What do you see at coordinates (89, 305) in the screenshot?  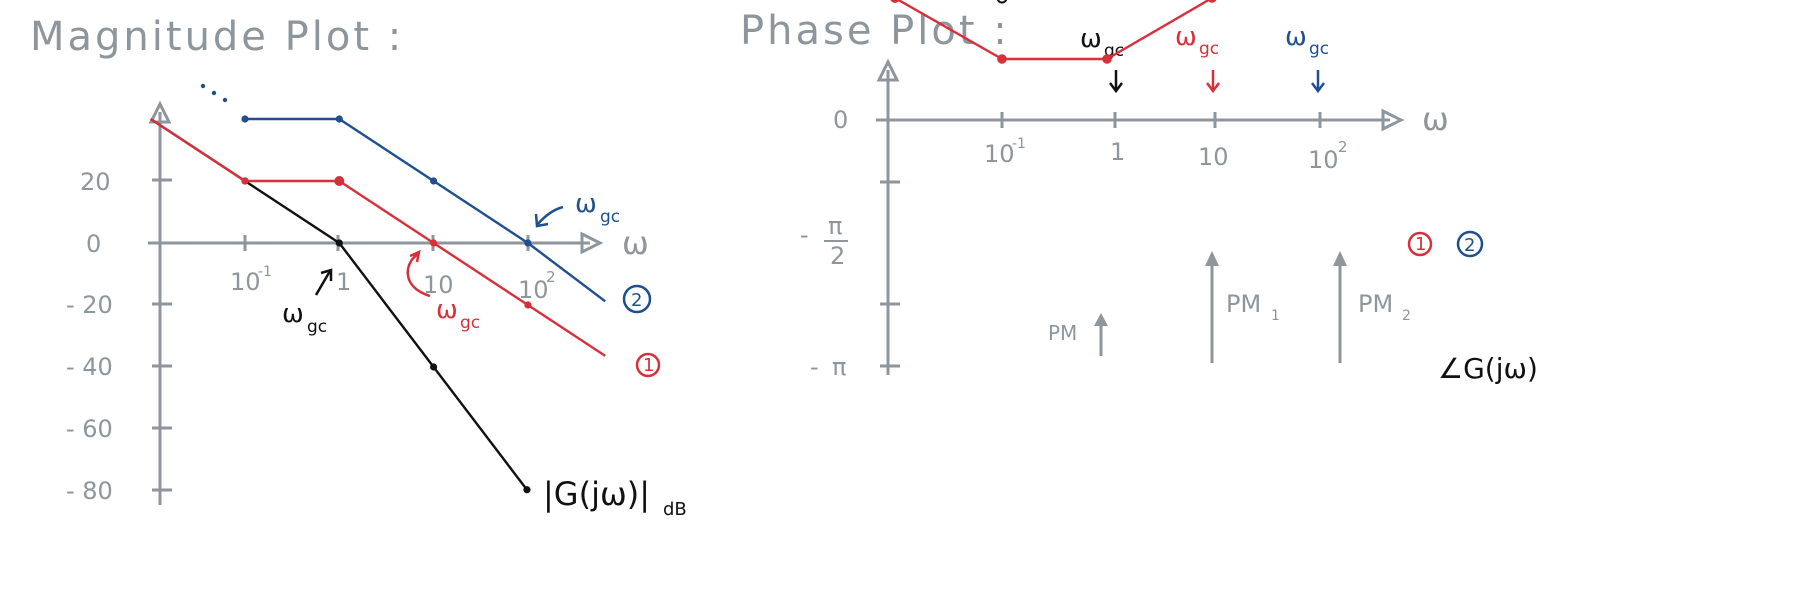 I see `mag-y-tick-label: - 20` at bounding box center [89, 305].